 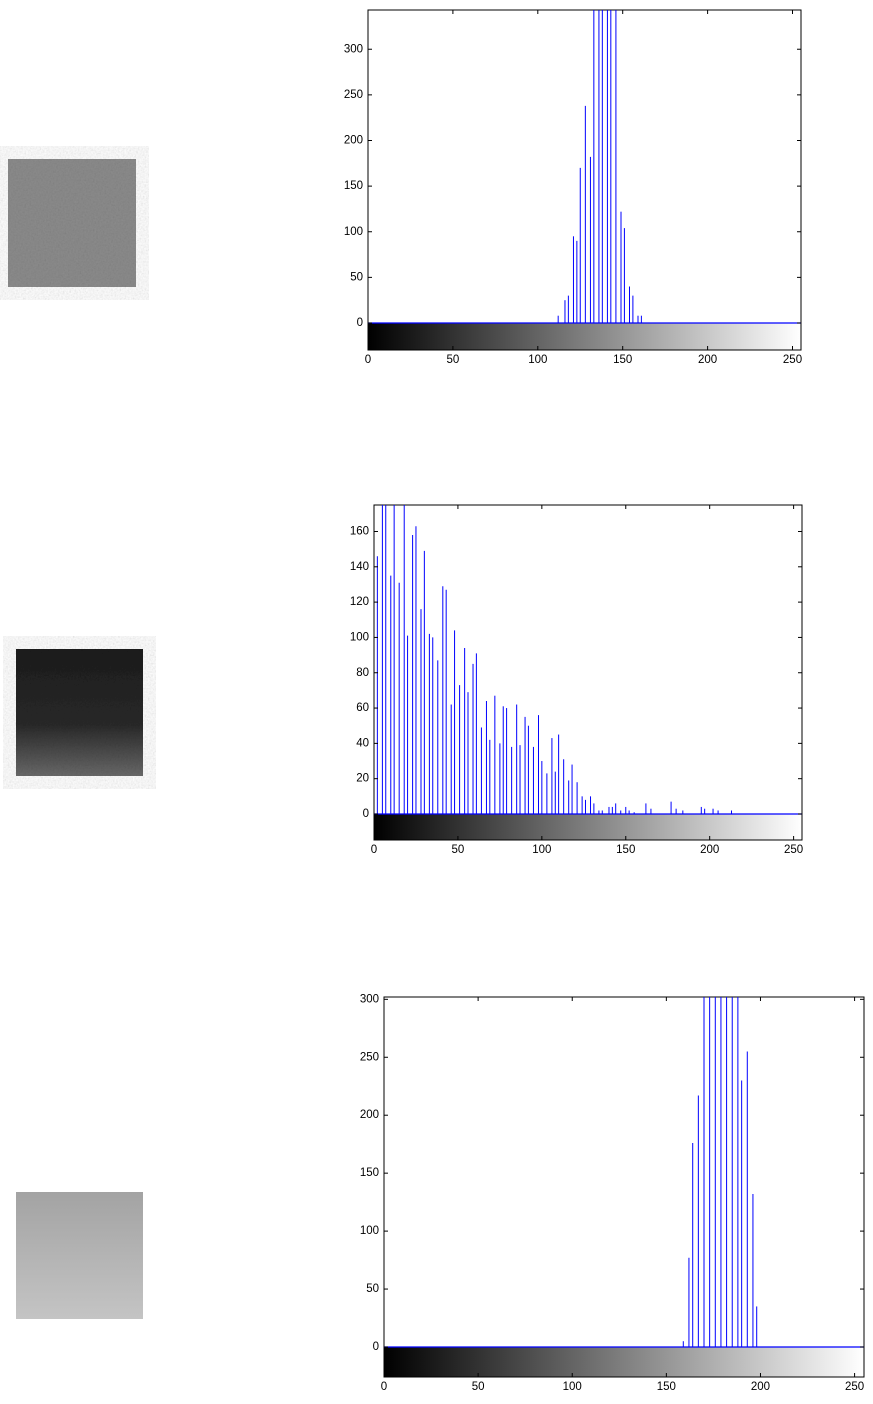 I want to click on axes-box, so click(x=584, y=180).